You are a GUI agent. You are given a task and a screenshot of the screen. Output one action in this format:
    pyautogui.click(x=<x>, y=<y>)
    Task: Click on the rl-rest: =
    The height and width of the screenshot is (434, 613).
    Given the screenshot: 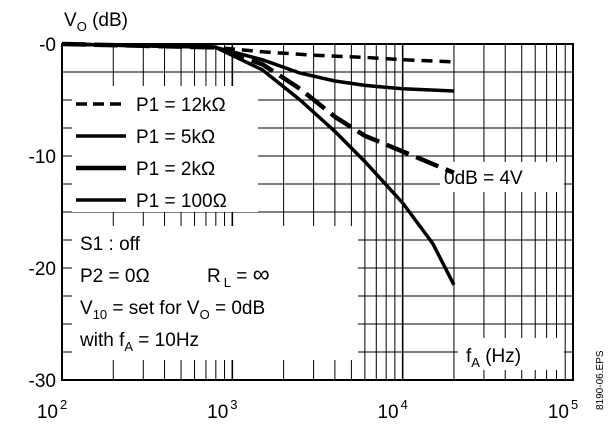 What is the action you would take?
    pyautogui.click(x=242, y=276)
    